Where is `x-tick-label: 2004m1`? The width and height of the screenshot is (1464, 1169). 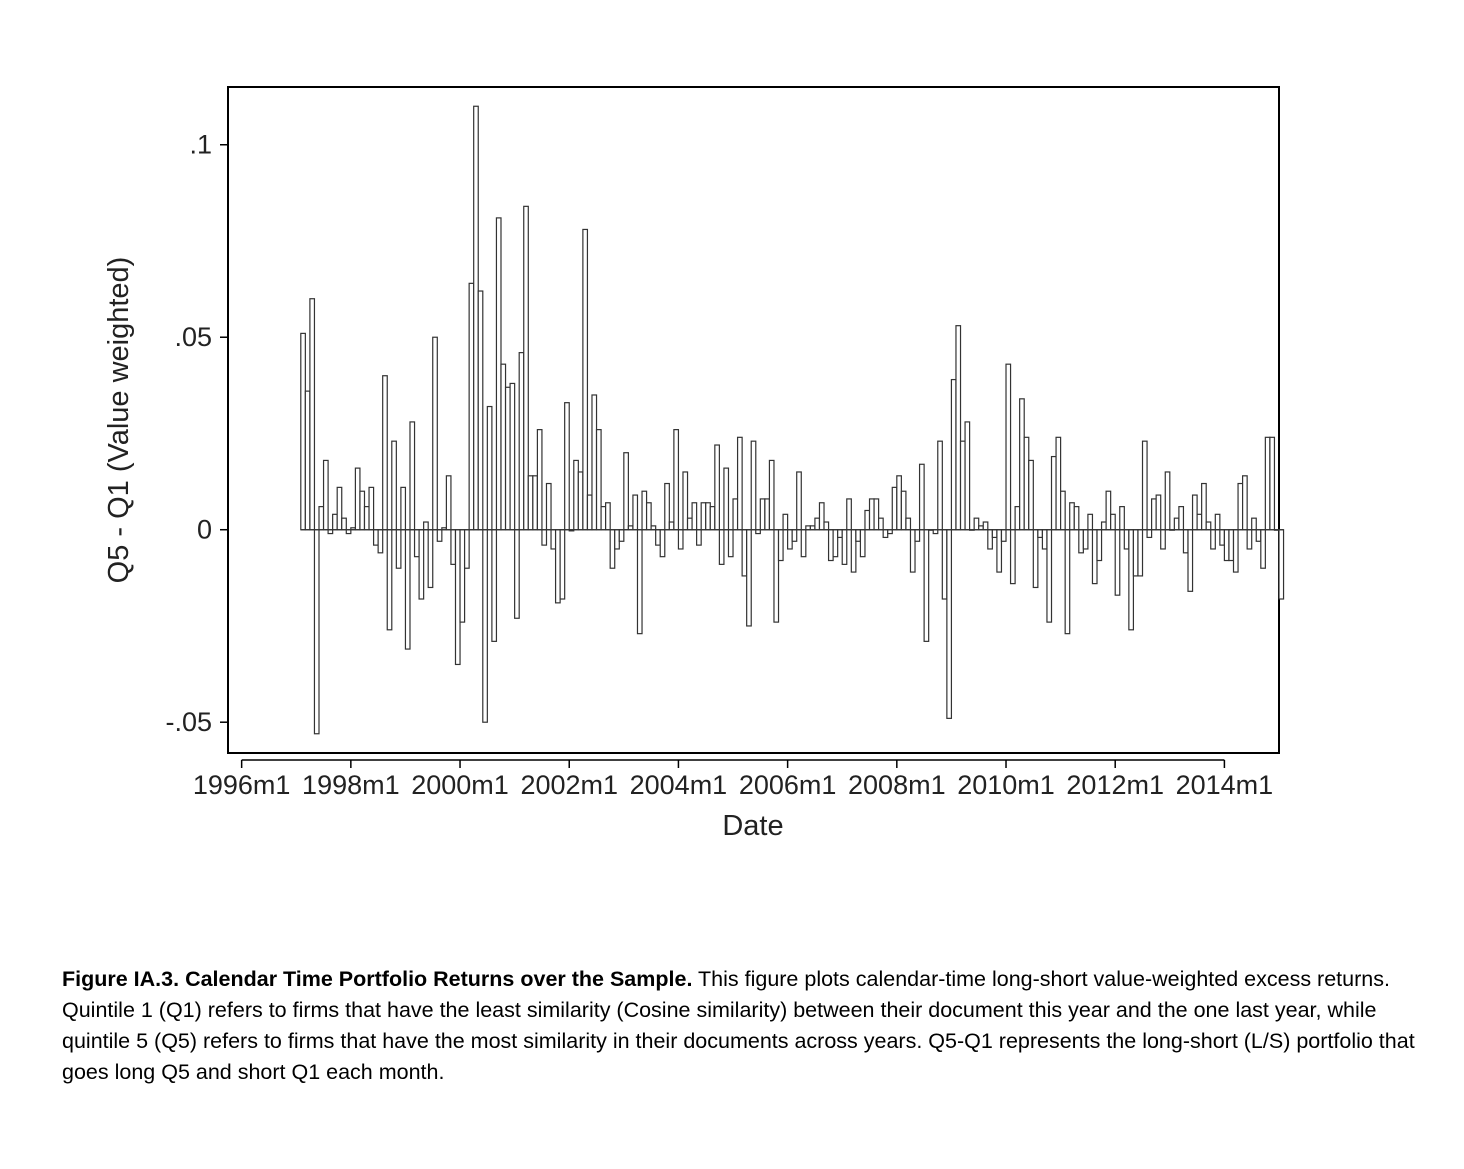 x-tick-label: 2004m1 is located at coordinates (679, 785).